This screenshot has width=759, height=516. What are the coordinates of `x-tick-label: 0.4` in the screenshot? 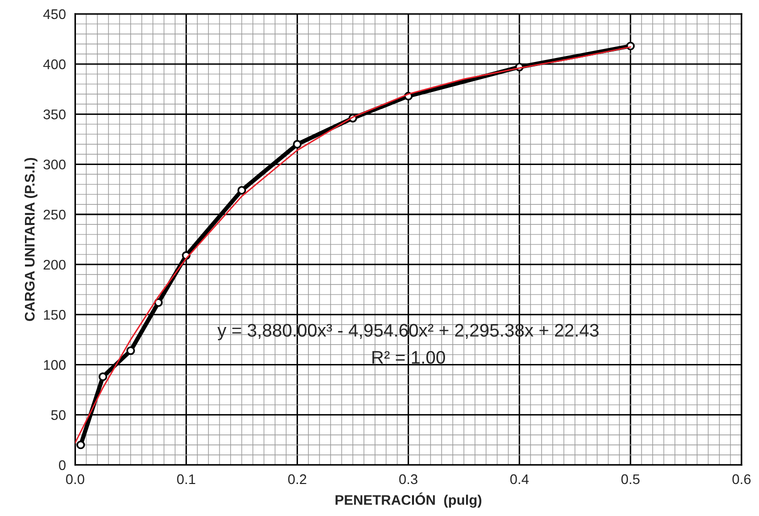 It's located at (519, 479).